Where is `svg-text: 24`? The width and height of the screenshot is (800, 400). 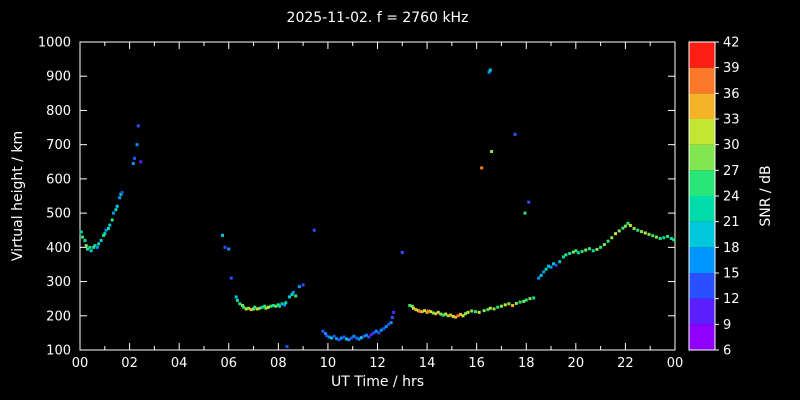
svg-text: 24 is located at coordinates (731, 197).